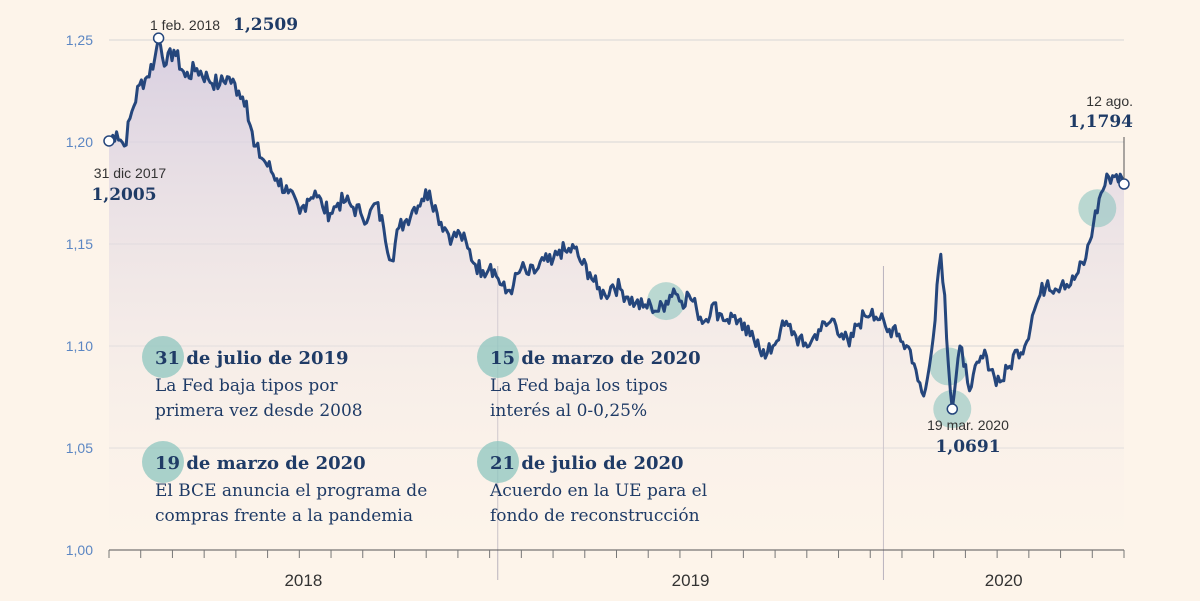 The image size is (1200, 601). What do you see at coordinates (185, 25) in the screenshot?
I see `peak-date-label: 1 feb. 2018` at bounding box center [185, 25].